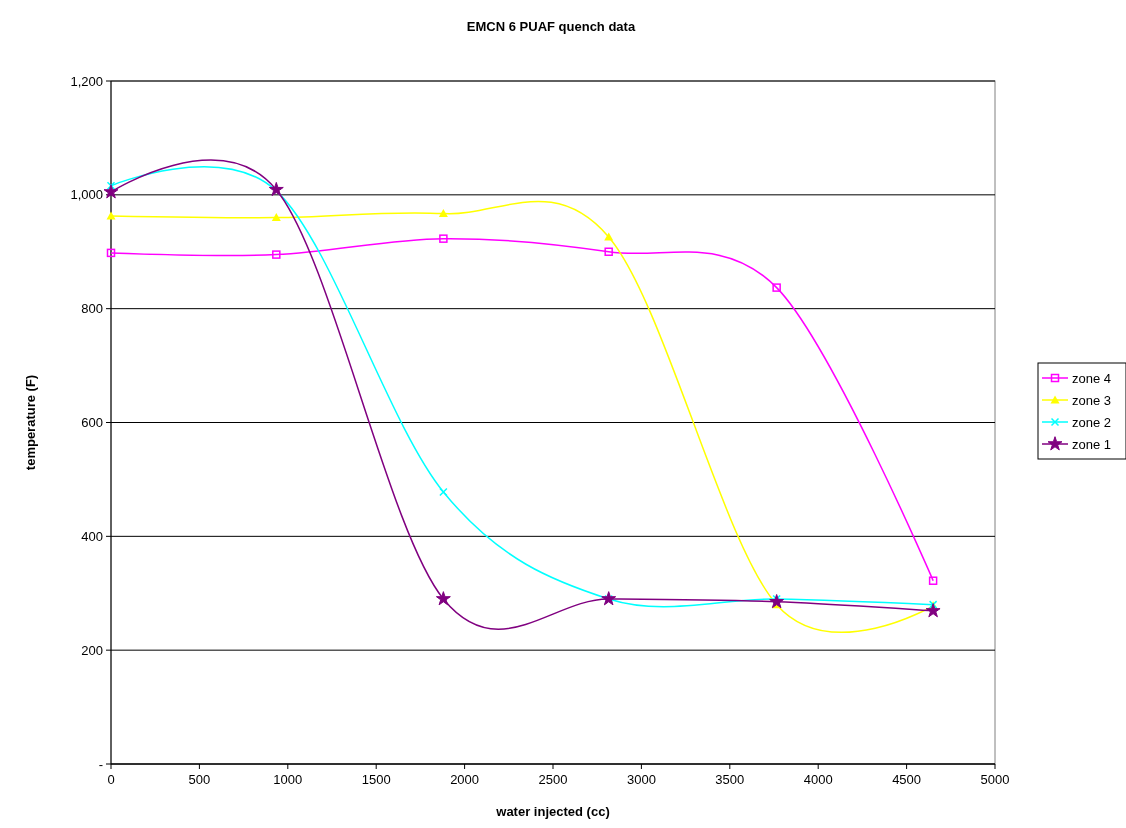 The height and width of the screenshot is (828, 1126). What do you see at coordinates (553, 779) in the screenshot?
I see `x-tick-label: 2500` at bounding box center [553, 779].